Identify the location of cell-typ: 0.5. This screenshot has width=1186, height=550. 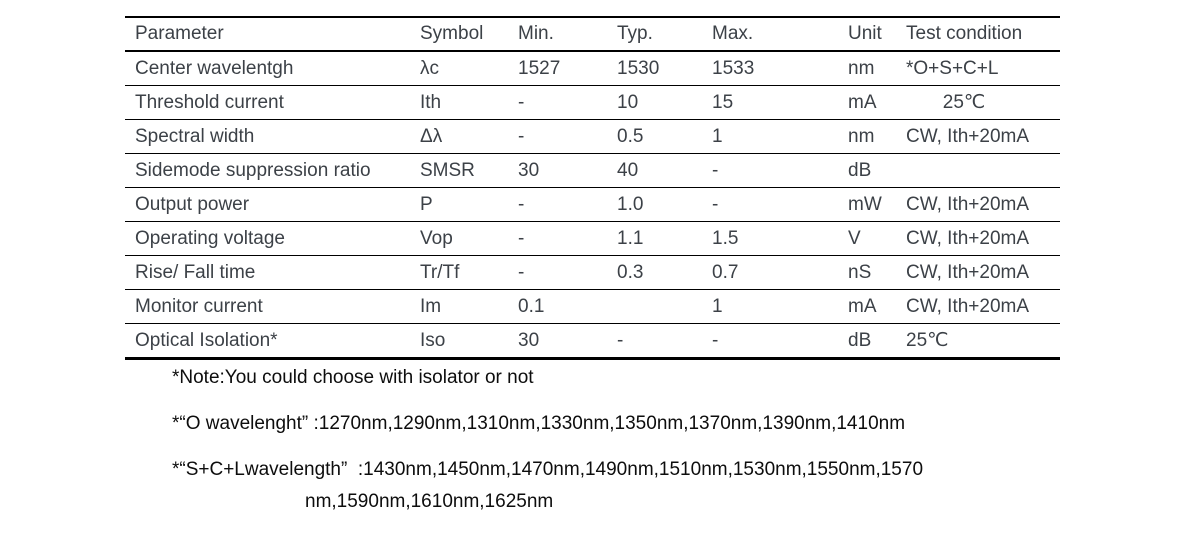
(654, 136).